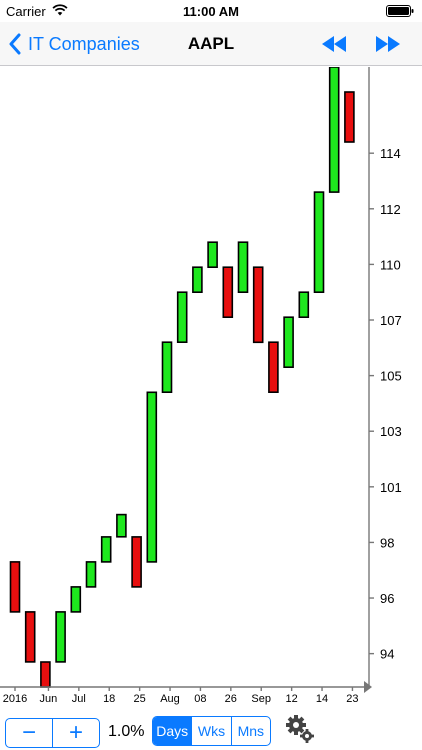 The width and height of the screenshot is (422, 750). I want to click on period-months-button: Mns, so click(250, 731).